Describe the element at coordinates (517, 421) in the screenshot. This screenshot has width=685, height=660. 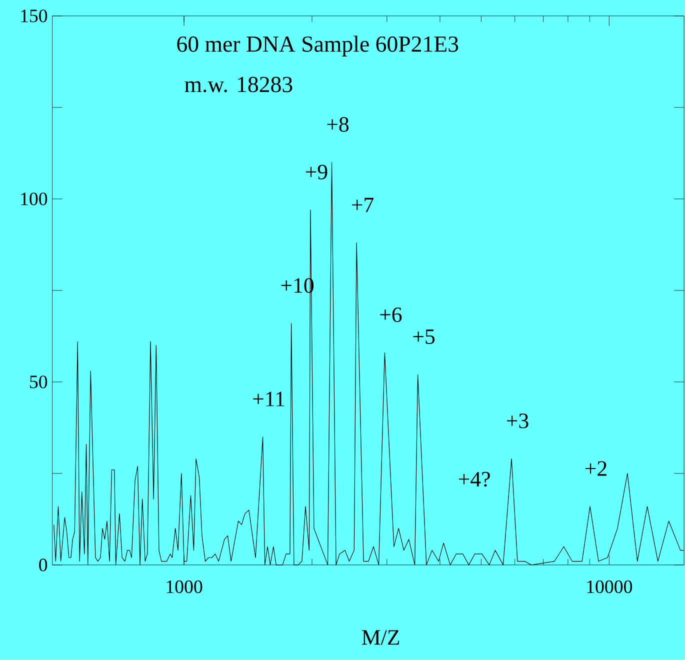
I see `annotation: +3` at that location.